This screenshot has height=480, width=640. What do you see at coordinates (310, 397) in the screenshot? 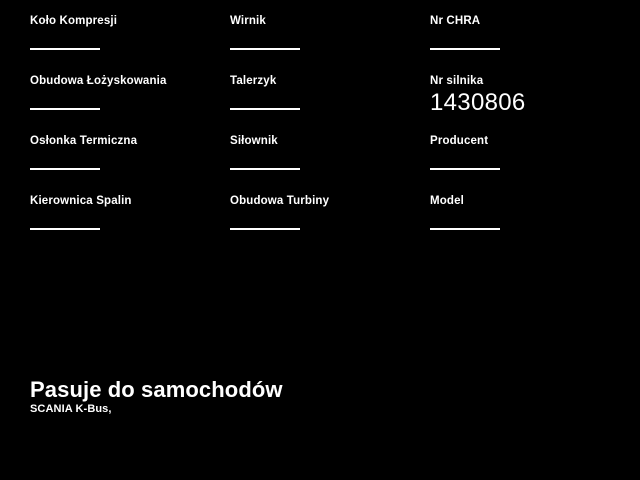
I see `fitment-section: Pasuje do samochodów SCANIA K-Bus,` at bounding box center [310, 397].